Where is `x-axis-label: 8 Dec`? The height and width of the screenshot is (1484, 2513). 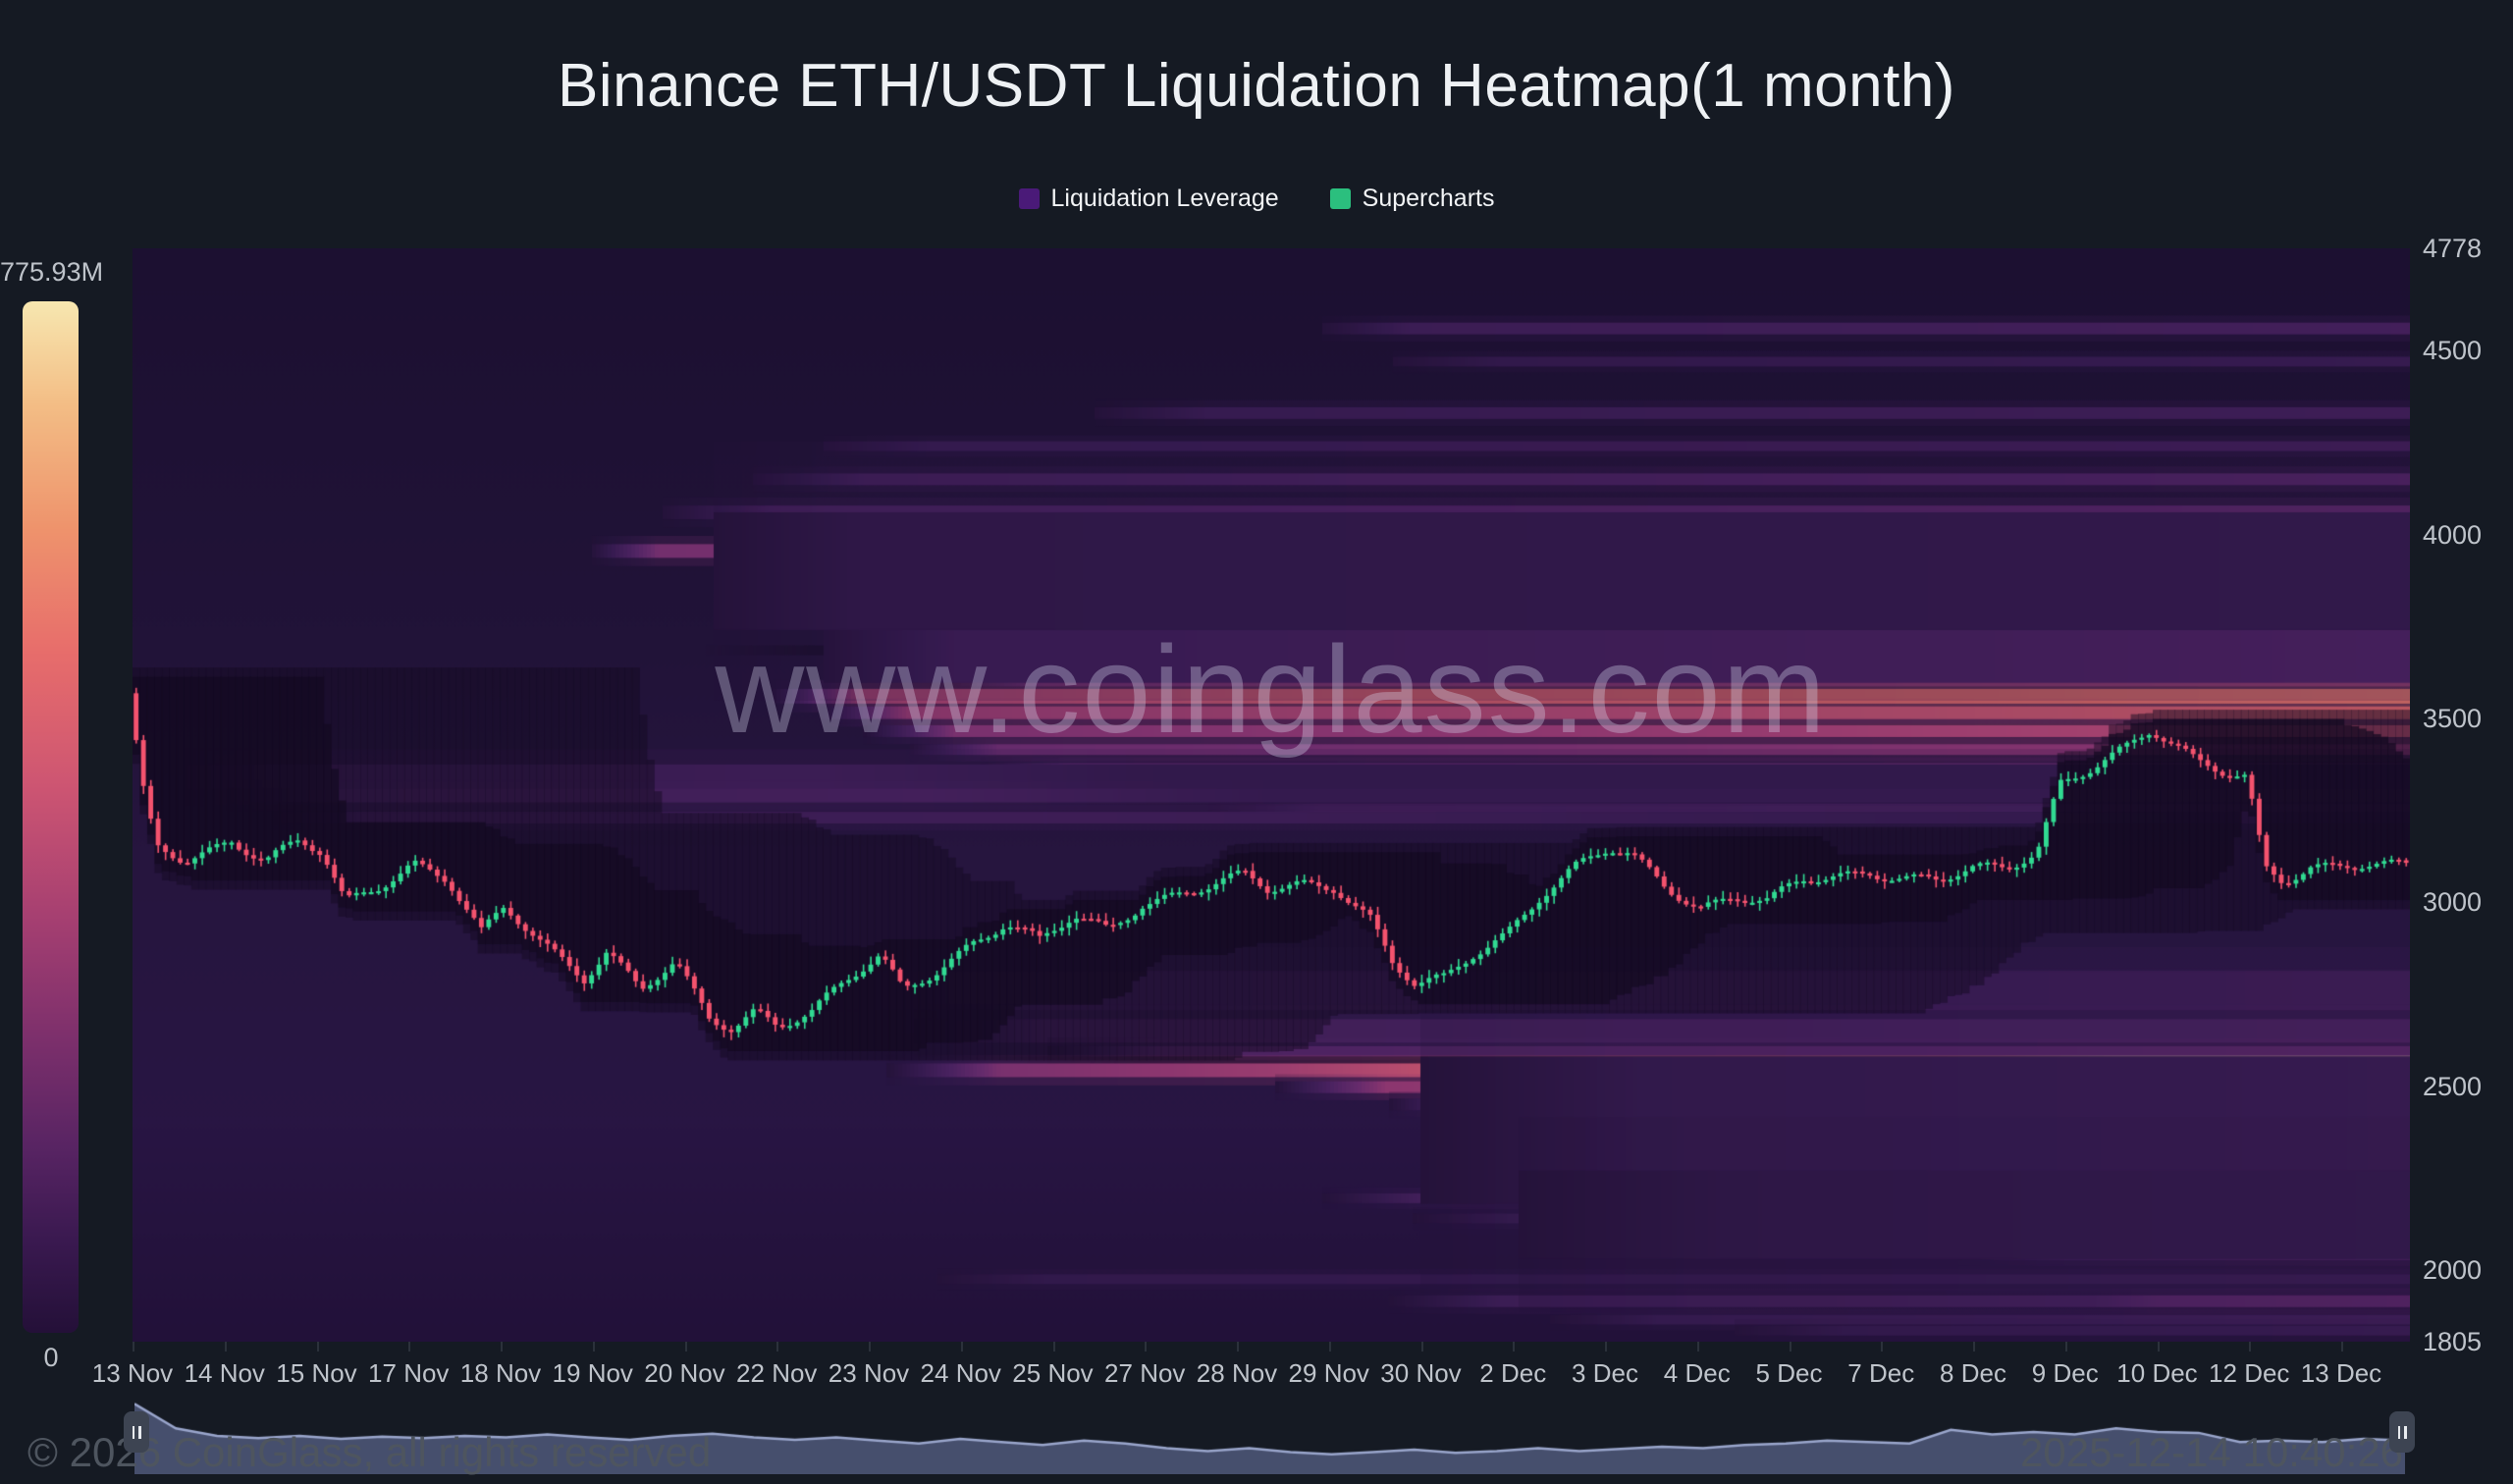 x-axis-label: 8 Dec is located at coordinates (1973, 1373).